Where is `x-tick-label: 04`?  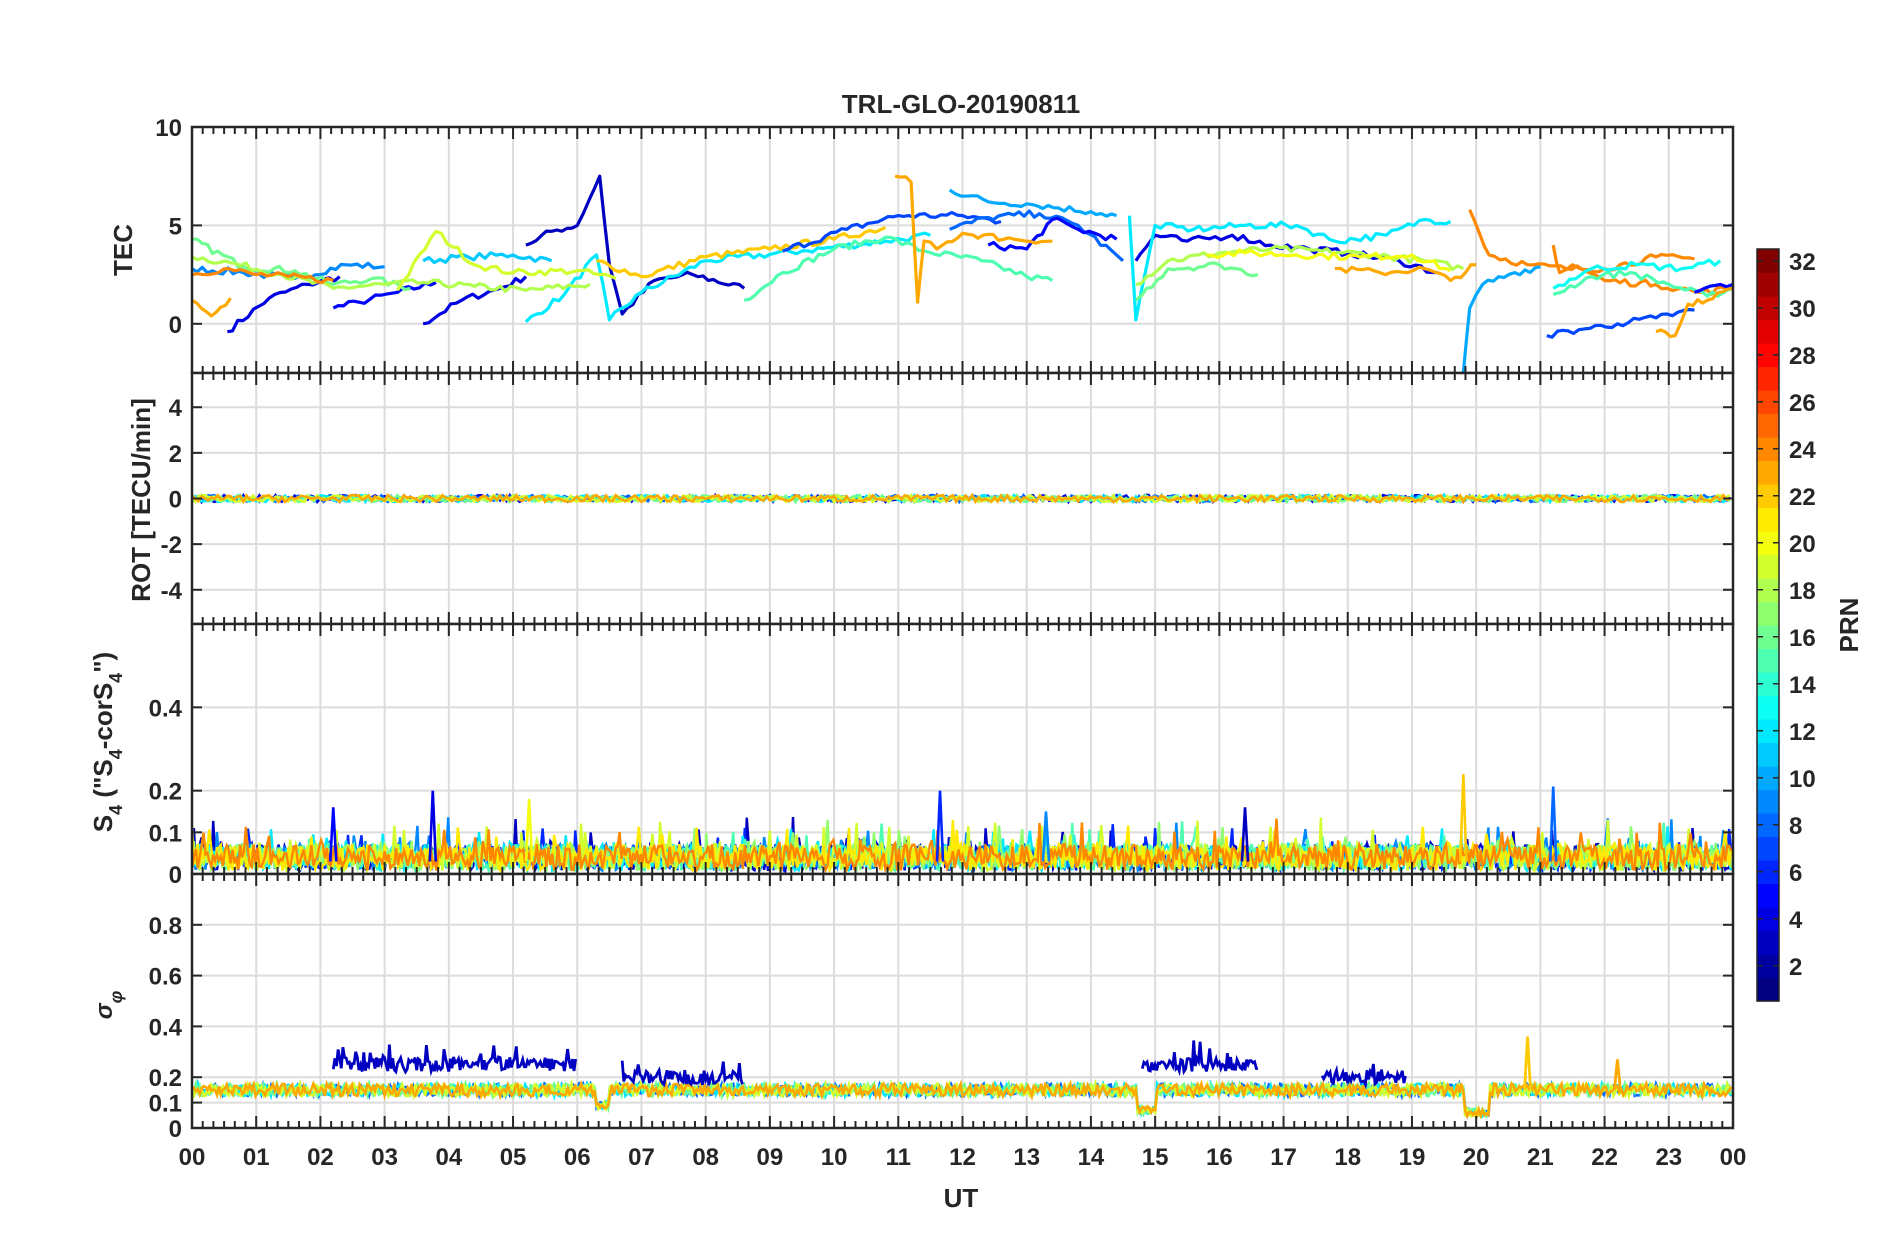 x-tick-label: 04 is located at coordinates (448, 1157).